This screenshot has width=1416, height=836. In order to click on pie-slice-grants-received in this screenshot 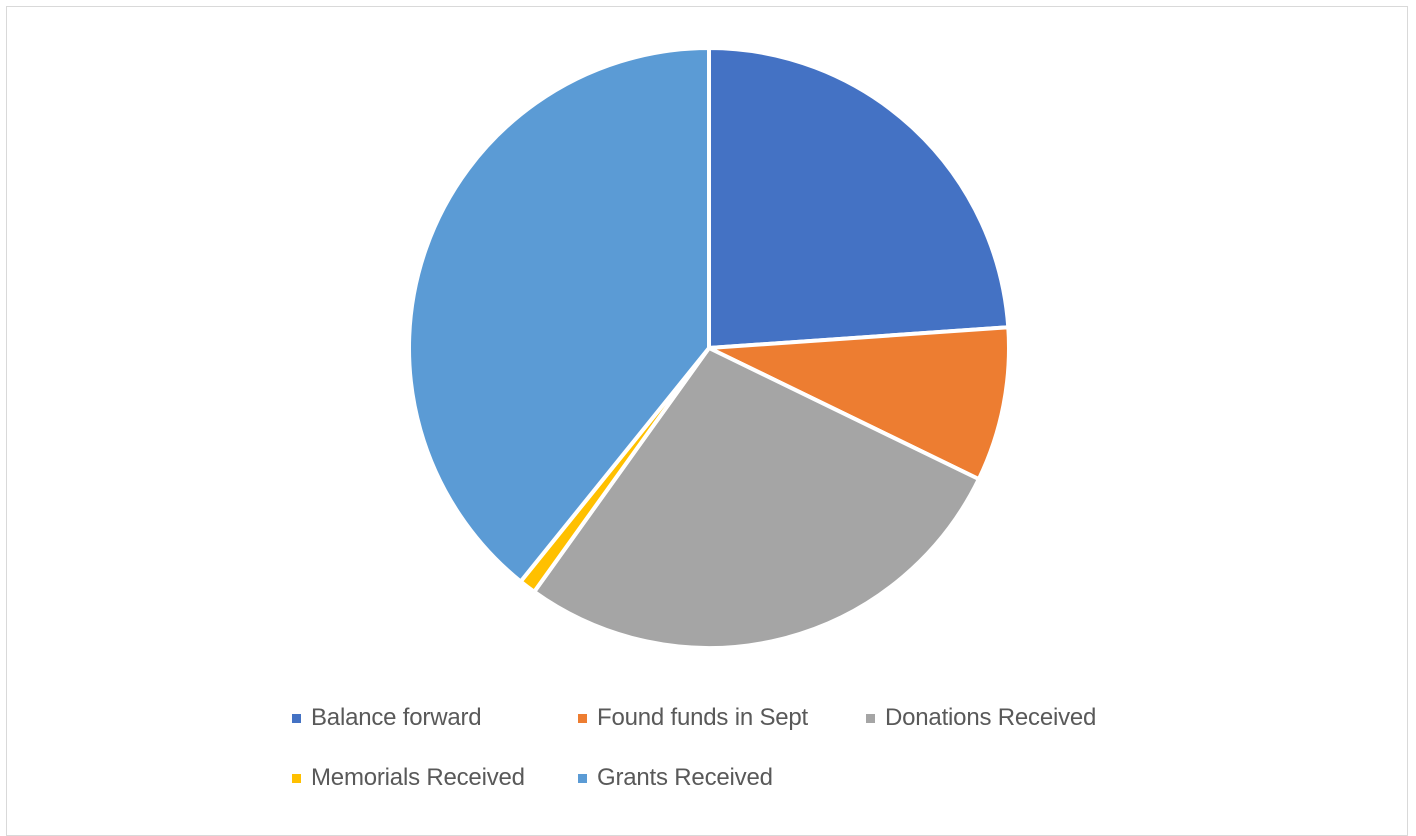, I will do `click(559, 315)`.